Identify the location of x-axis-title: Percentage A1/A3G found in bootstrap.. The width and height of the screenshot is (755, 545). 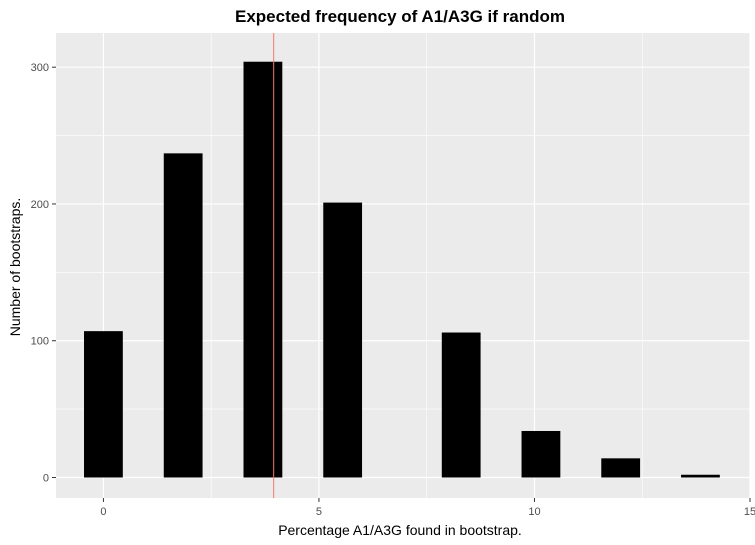
(400, 530).